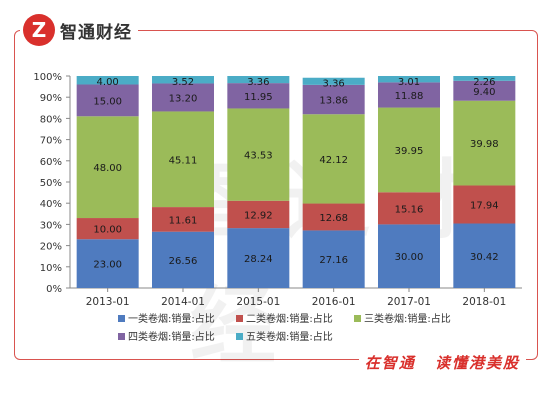  I want to click on brand-logo-letter: Z, so click(39, 30).